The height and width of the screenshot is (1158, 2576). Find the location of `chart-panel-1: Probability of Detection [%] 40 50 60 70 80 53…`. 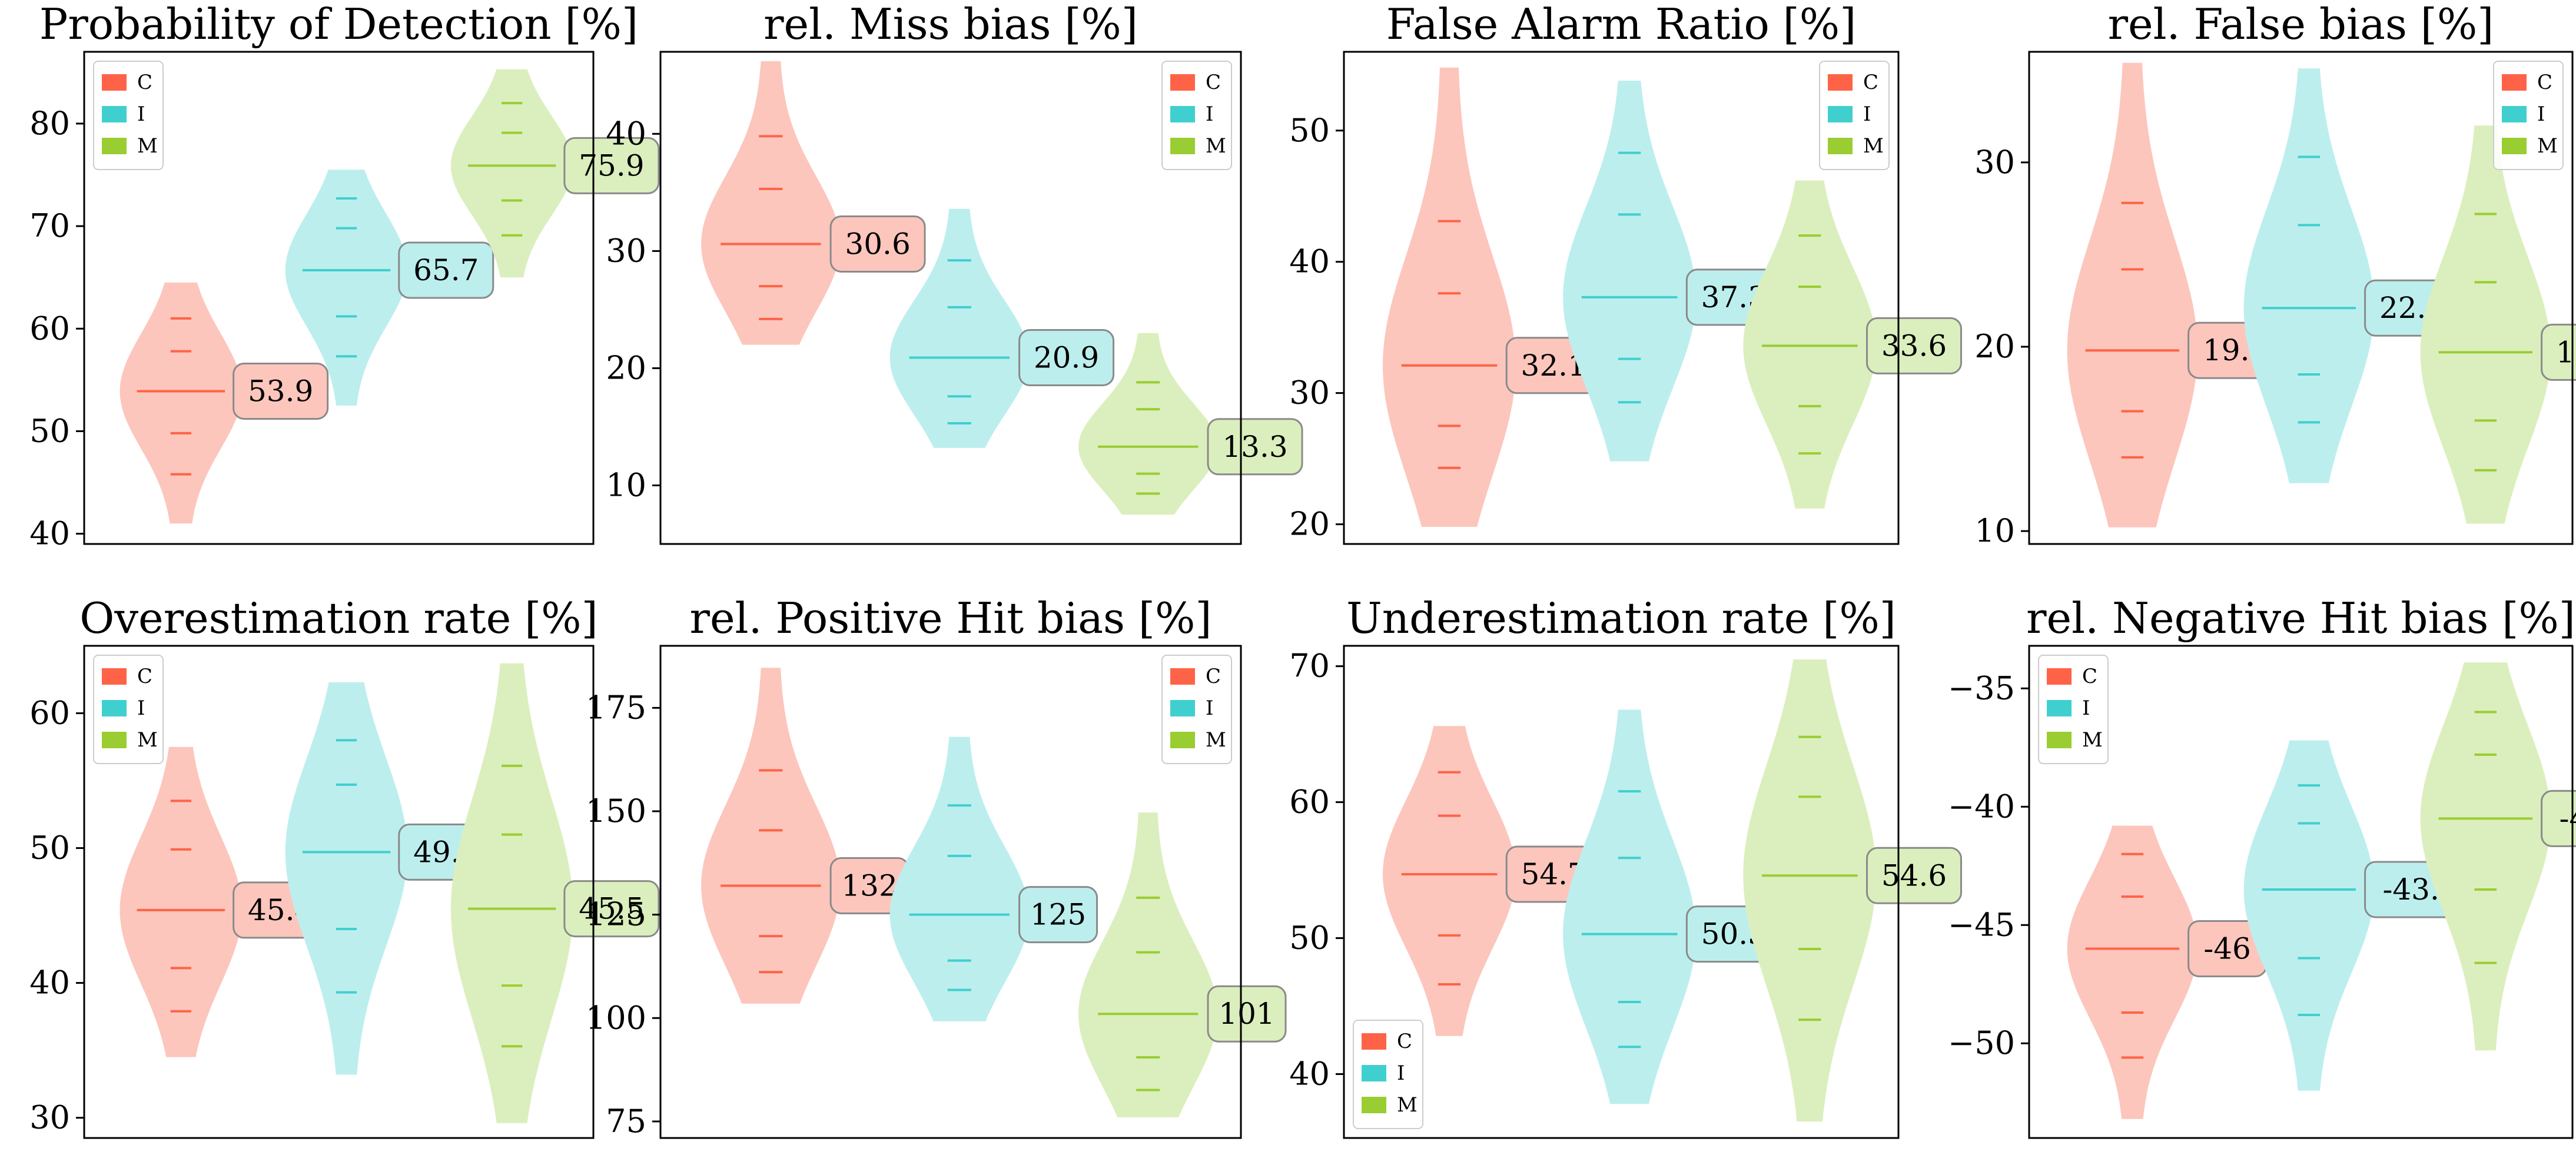

chart-panel-1: Probability of Detection [%] 40 50 60 70 80 53… is located at coordinates (344, 276).